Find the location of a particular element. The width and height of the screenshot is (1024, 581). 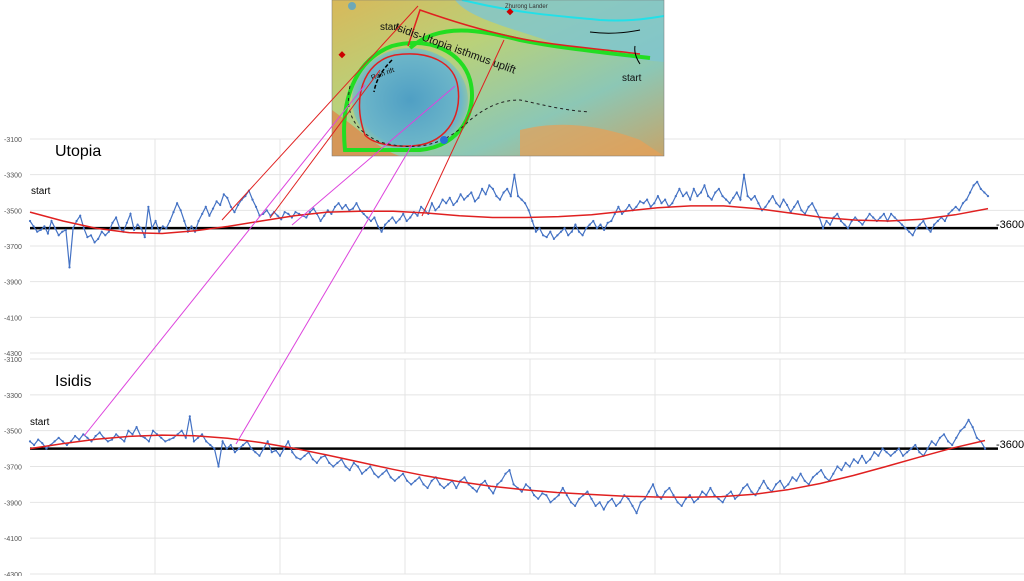

y-tick-label: -3100 is located at coordinates (13, 140).